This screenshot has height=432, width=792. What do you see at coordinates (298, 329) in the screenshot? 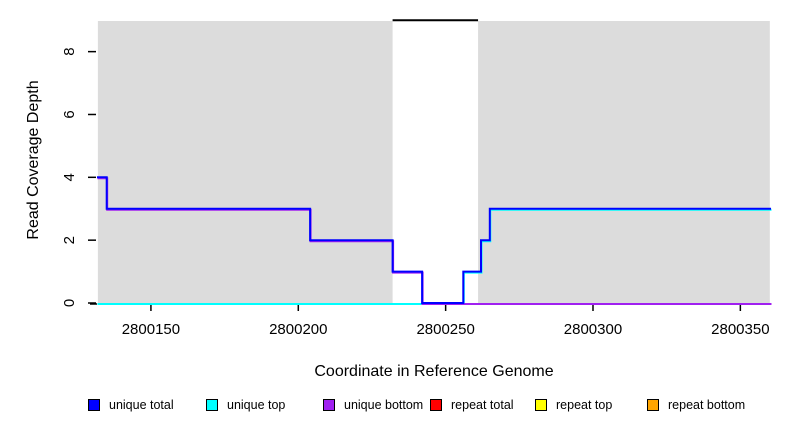
I see `x-tick-label: 2800200` at bounding box center [298, 329].